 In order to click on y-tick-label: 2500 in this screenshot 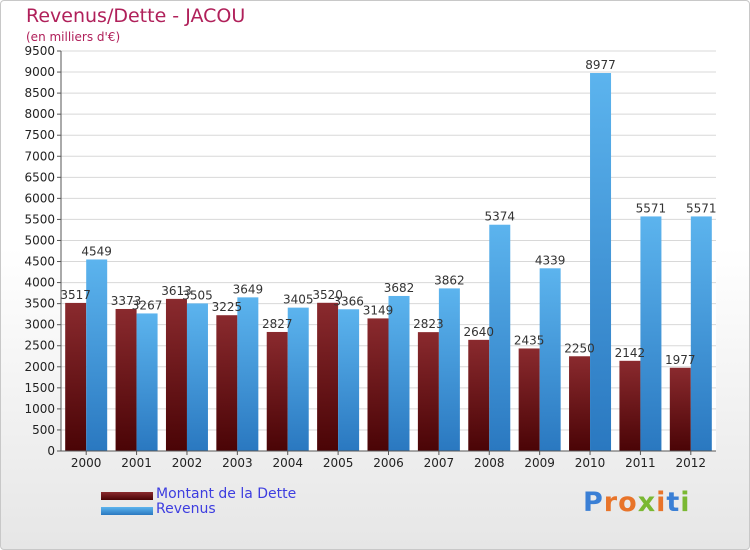, I will do `click(39, 346)`.